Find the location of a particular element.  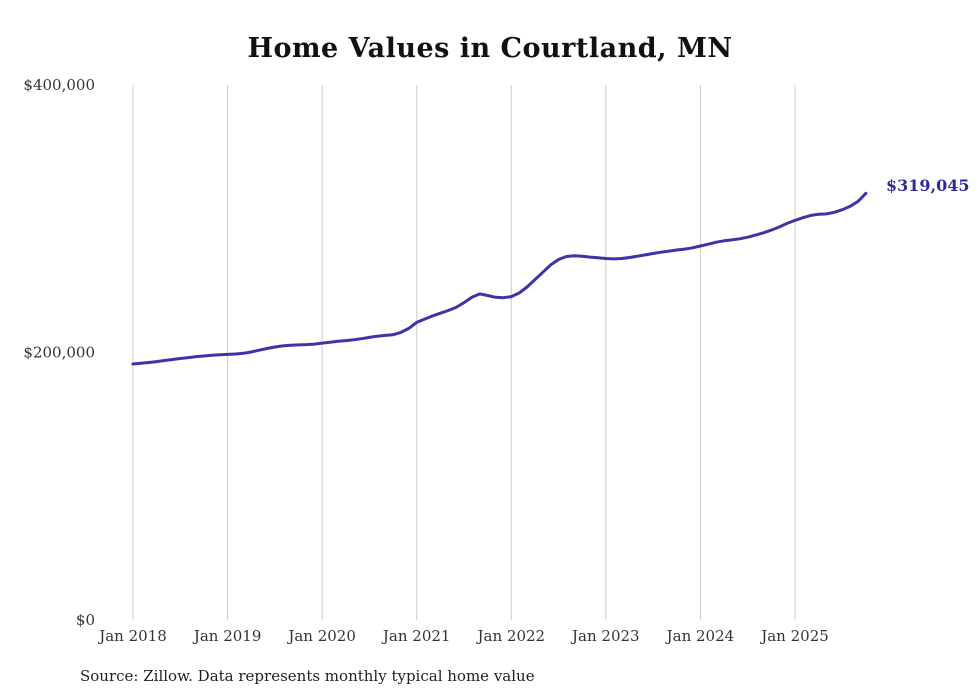

y-tick-label: $200,000 is located at coordinates (59, 353).